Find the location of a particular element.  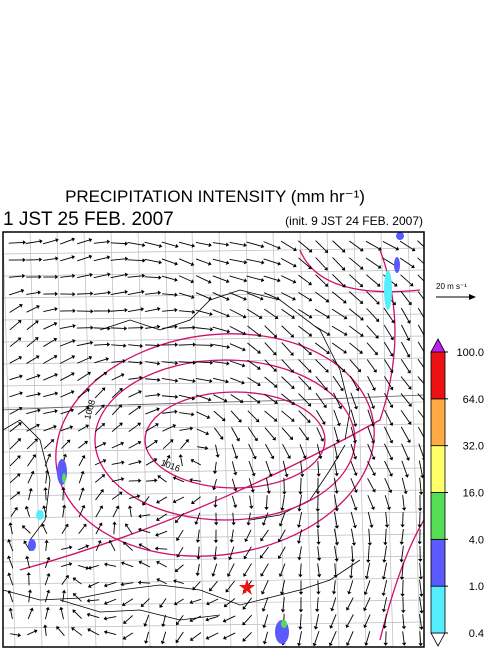

colorbar-segment is located at coordinates (438, 469).